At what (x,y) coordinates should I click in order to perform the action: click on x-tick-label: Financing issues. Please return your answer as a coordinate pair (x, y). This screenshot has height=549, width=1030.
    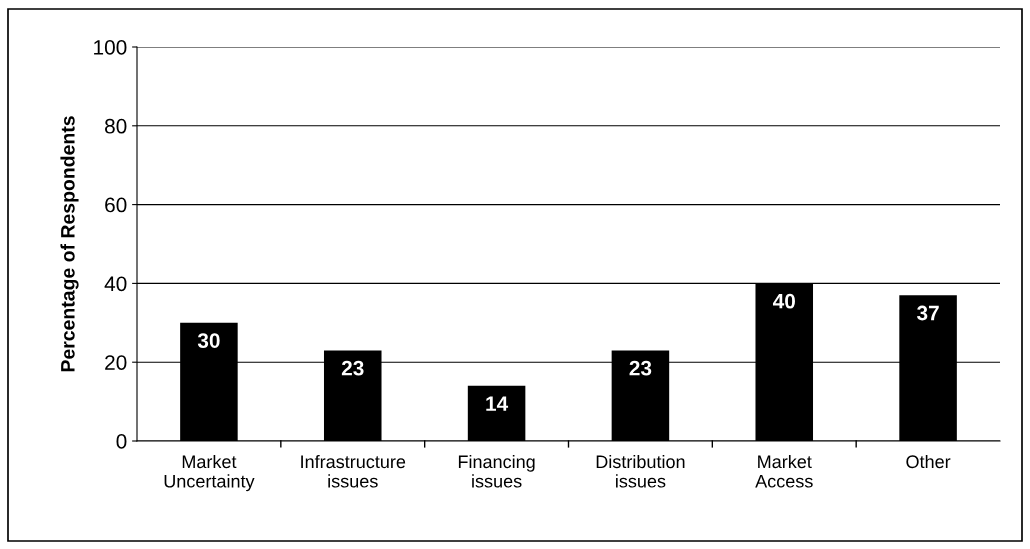
    Looking at the image, I should click on (496, 471).